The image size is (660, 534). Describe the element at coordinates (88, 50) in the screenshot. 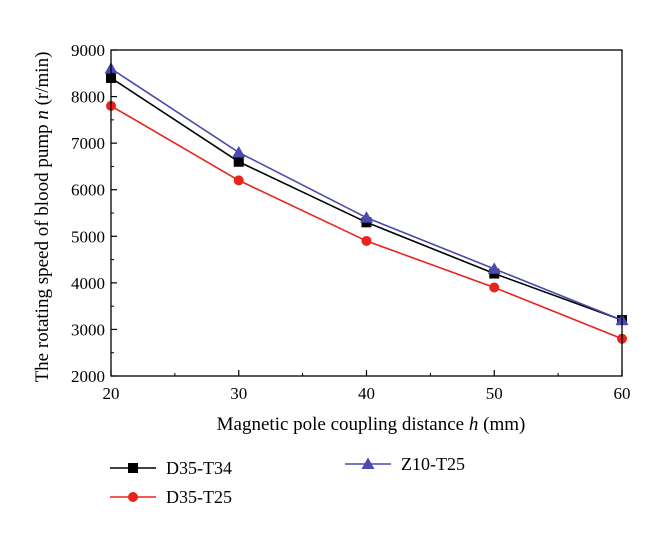

I see `y-tick-label: 9000` at that location.